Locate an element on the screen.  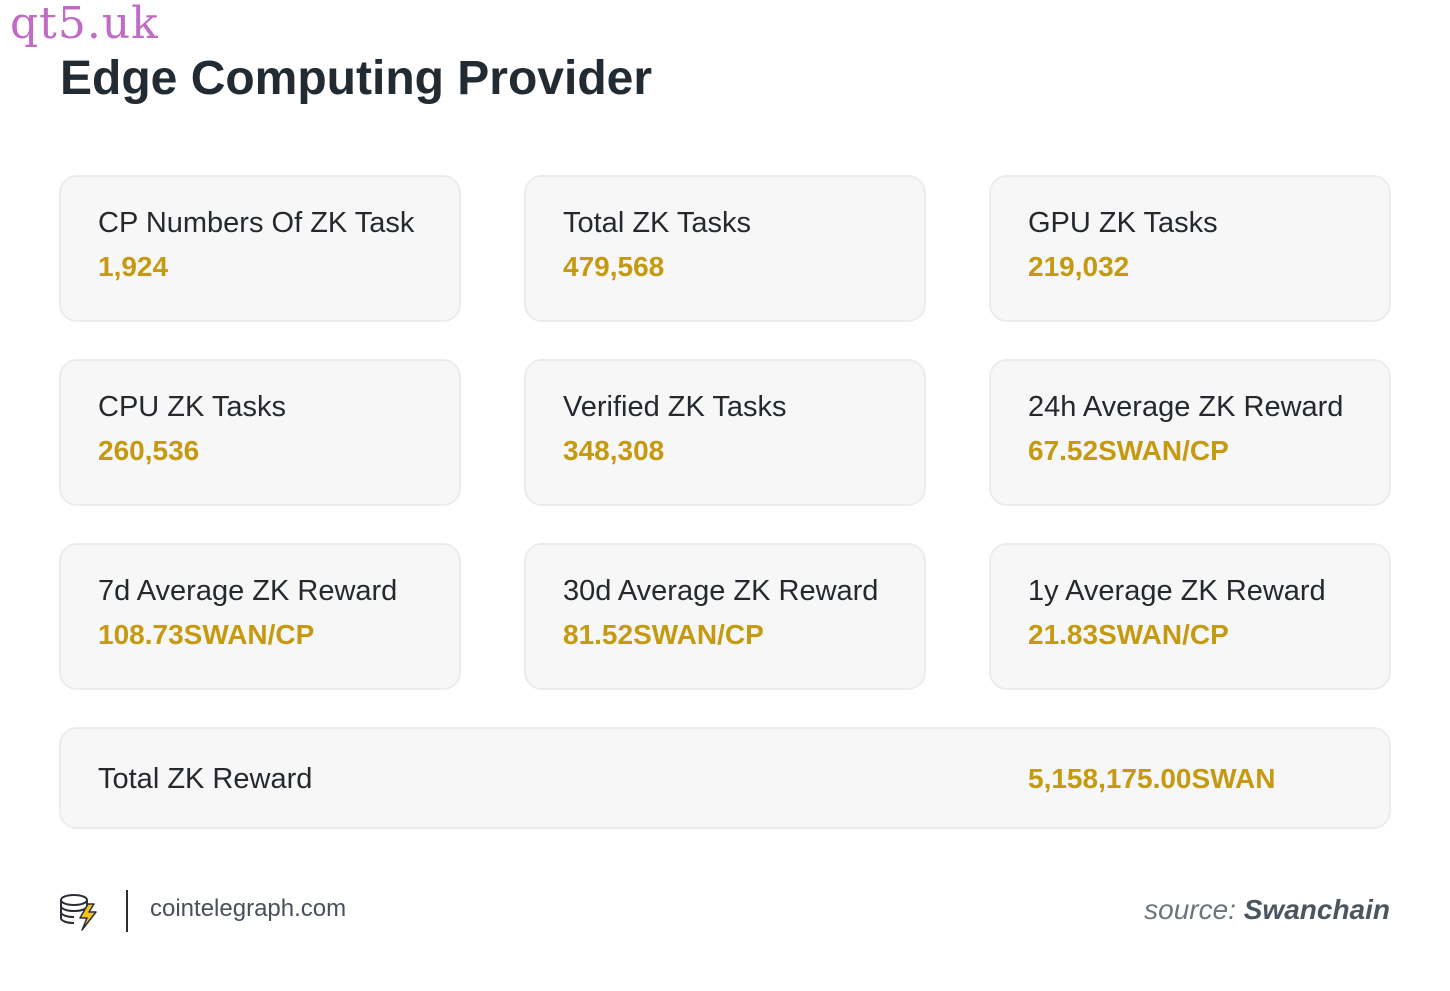
stat-card-verified-zk-tasks: Verified ZK Tasks 348,308 is located at coordinates (725, 432).